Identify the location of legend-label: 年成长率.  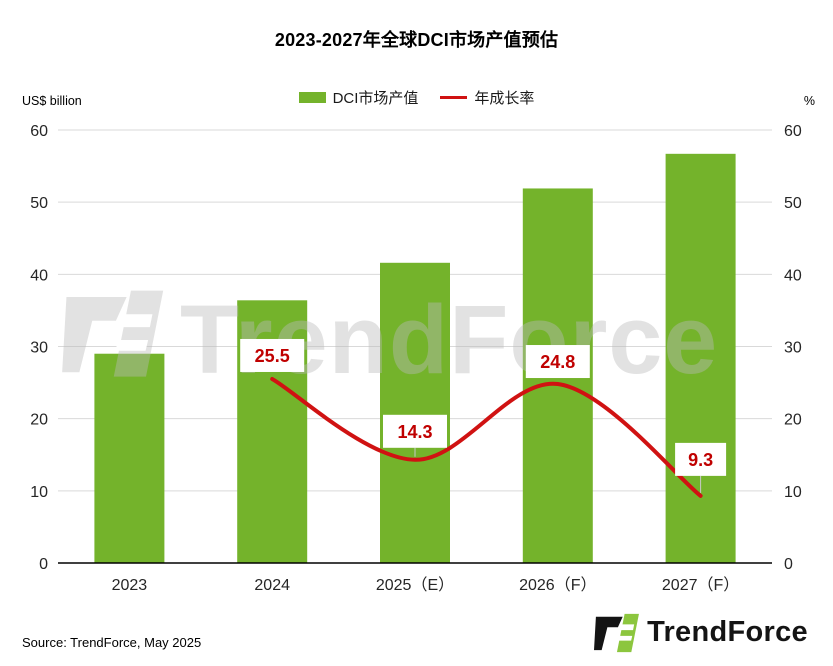
(504, 98).